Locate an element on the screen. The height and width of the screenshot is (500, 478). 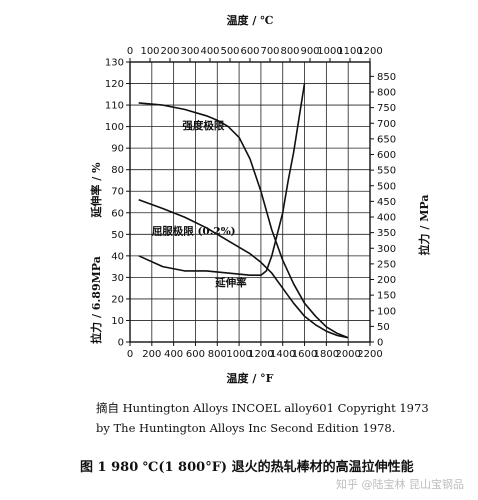
figure-caption: 图 1 980 ℃(1 800°F) 退火的热轧棒材的高温拉伸性能 is located at coordinates (247, 467).